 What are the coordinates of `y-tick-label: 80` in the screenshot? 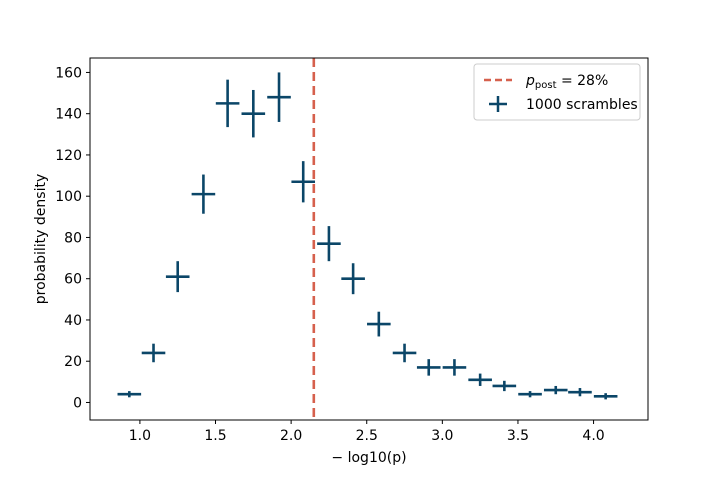 It's located at (73, 238).